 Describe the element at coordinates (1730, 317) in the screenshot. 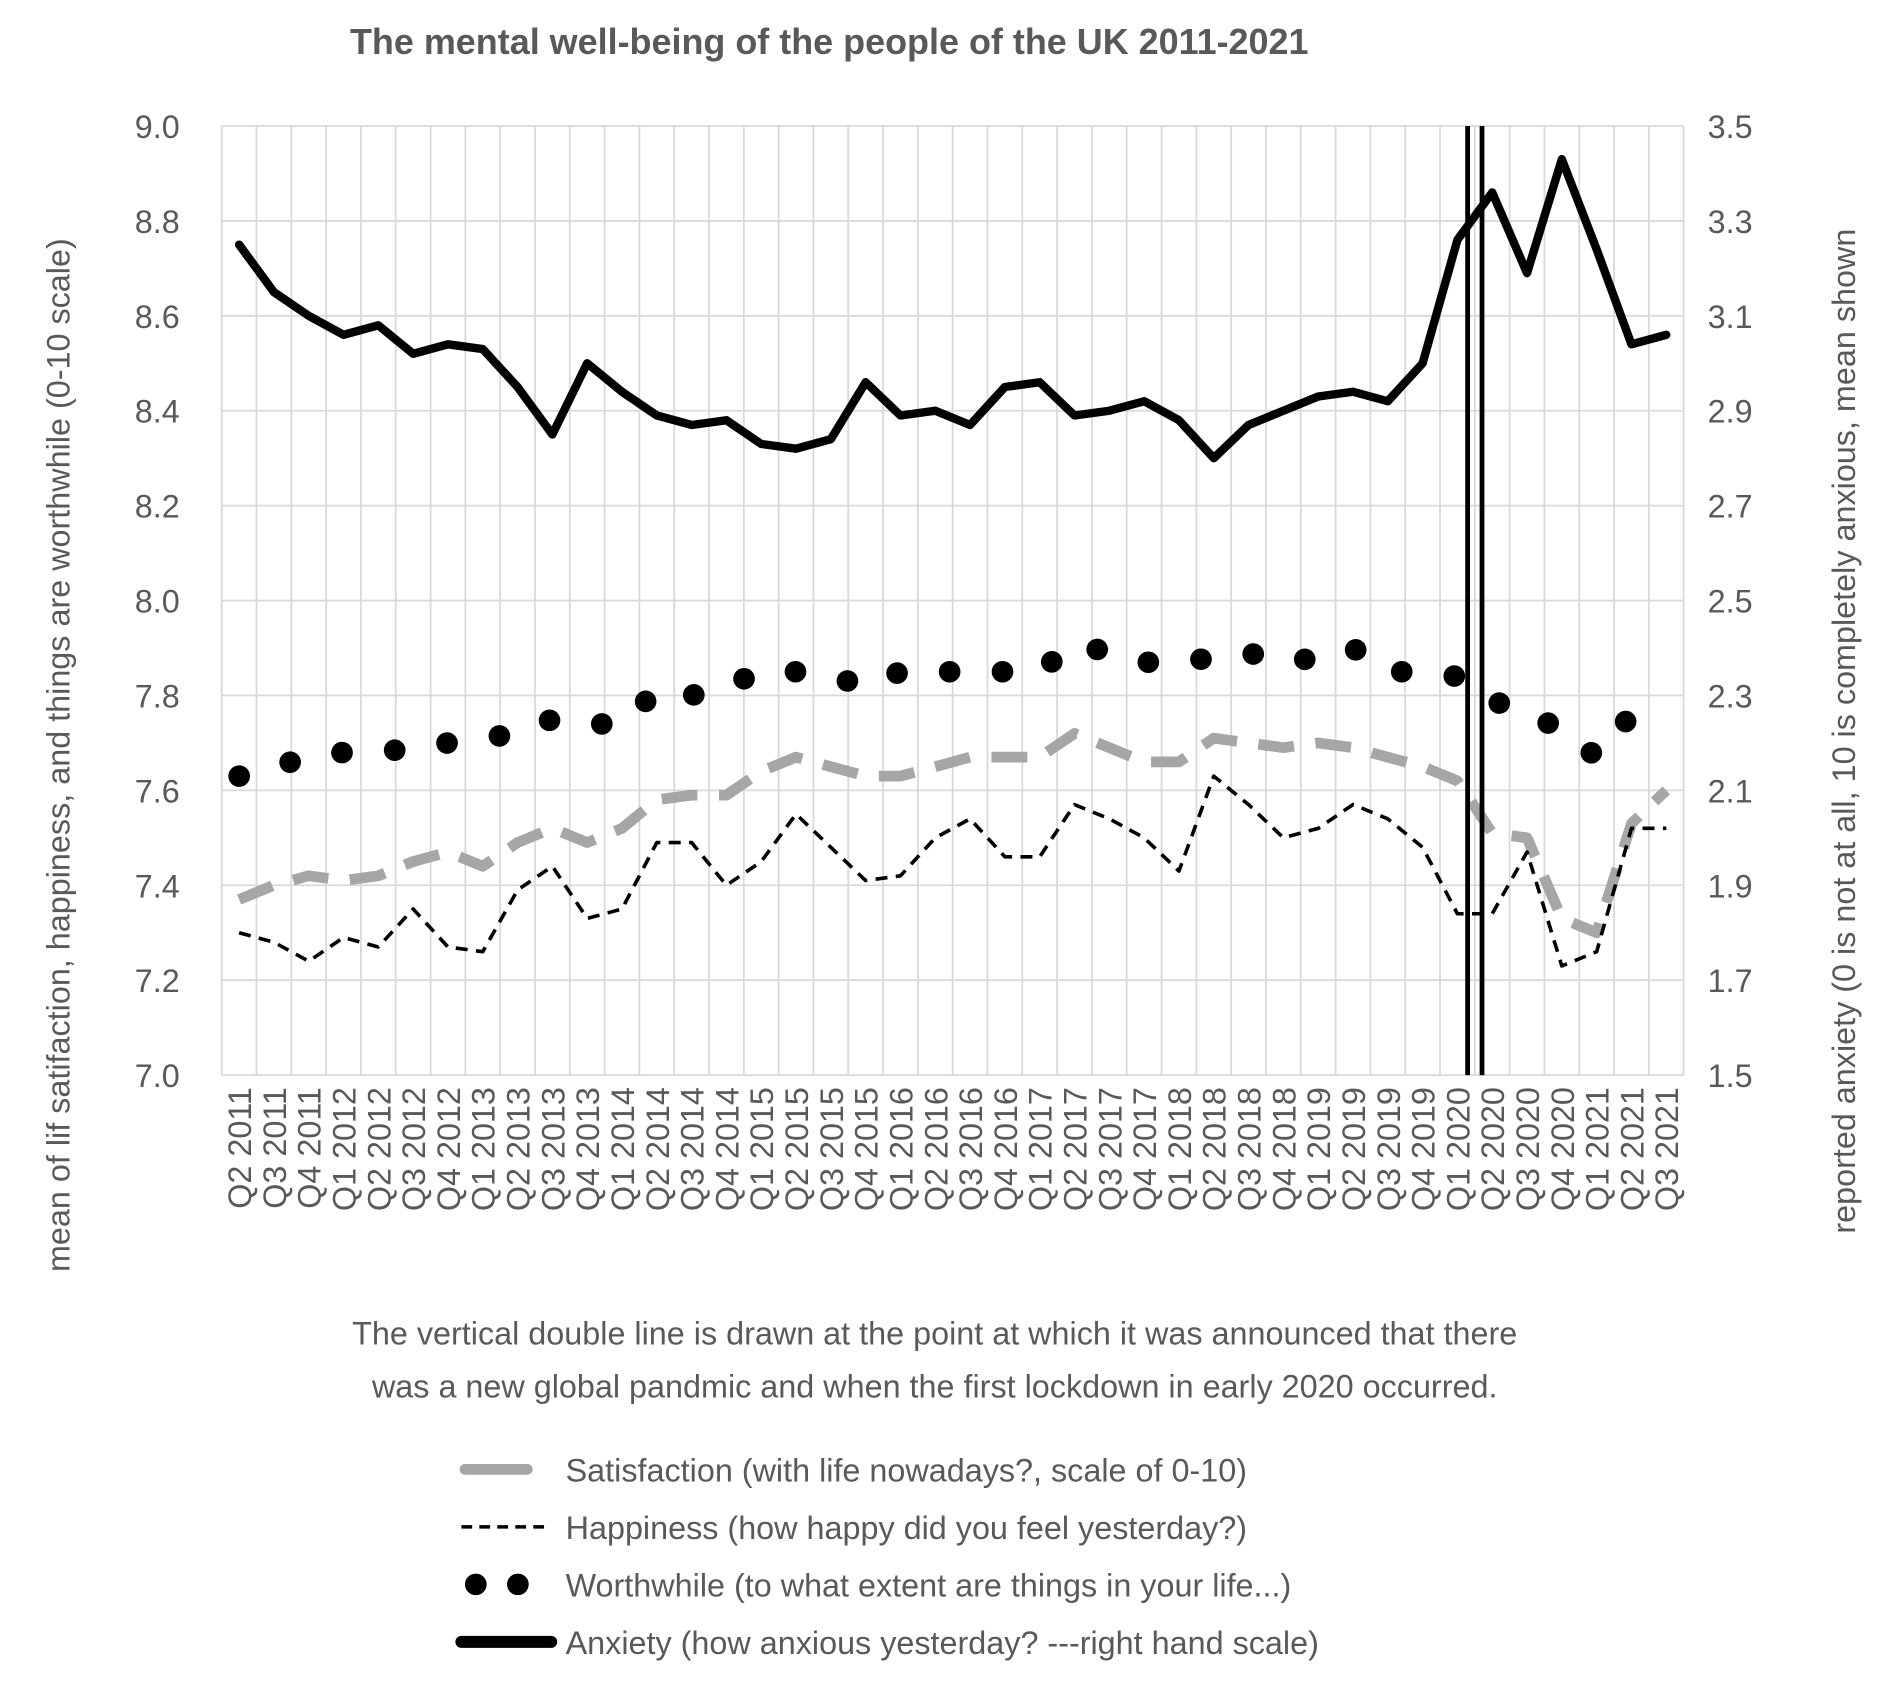

I see `right-tick-label: 3.1` at that location.